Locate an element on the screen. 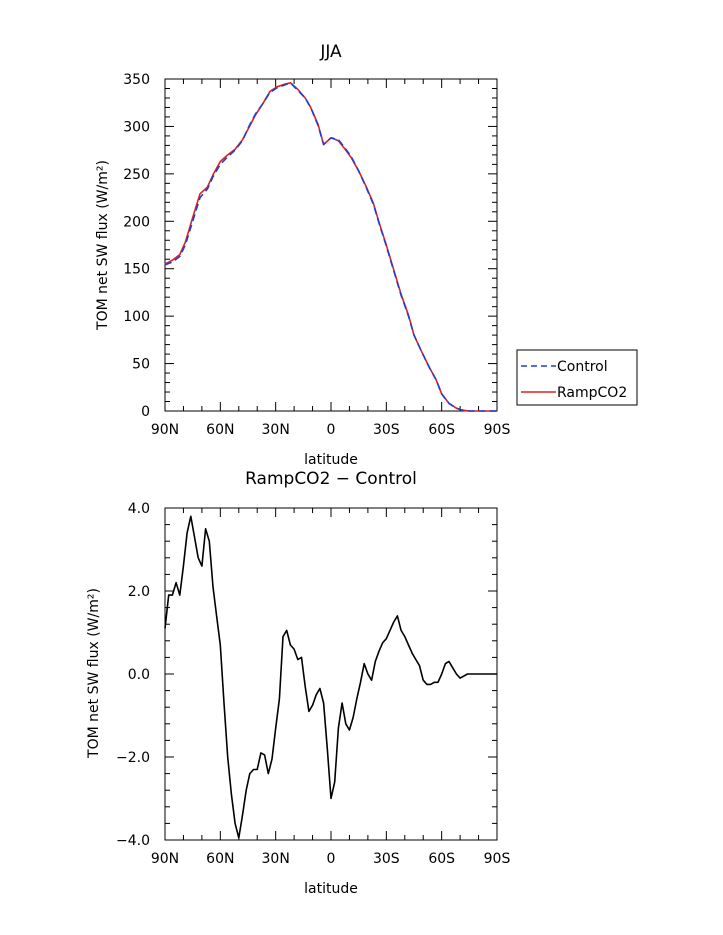 The height and width of the screenshot is (935, 723). y-tick-label: 50 is located at coordinates (141, 365).